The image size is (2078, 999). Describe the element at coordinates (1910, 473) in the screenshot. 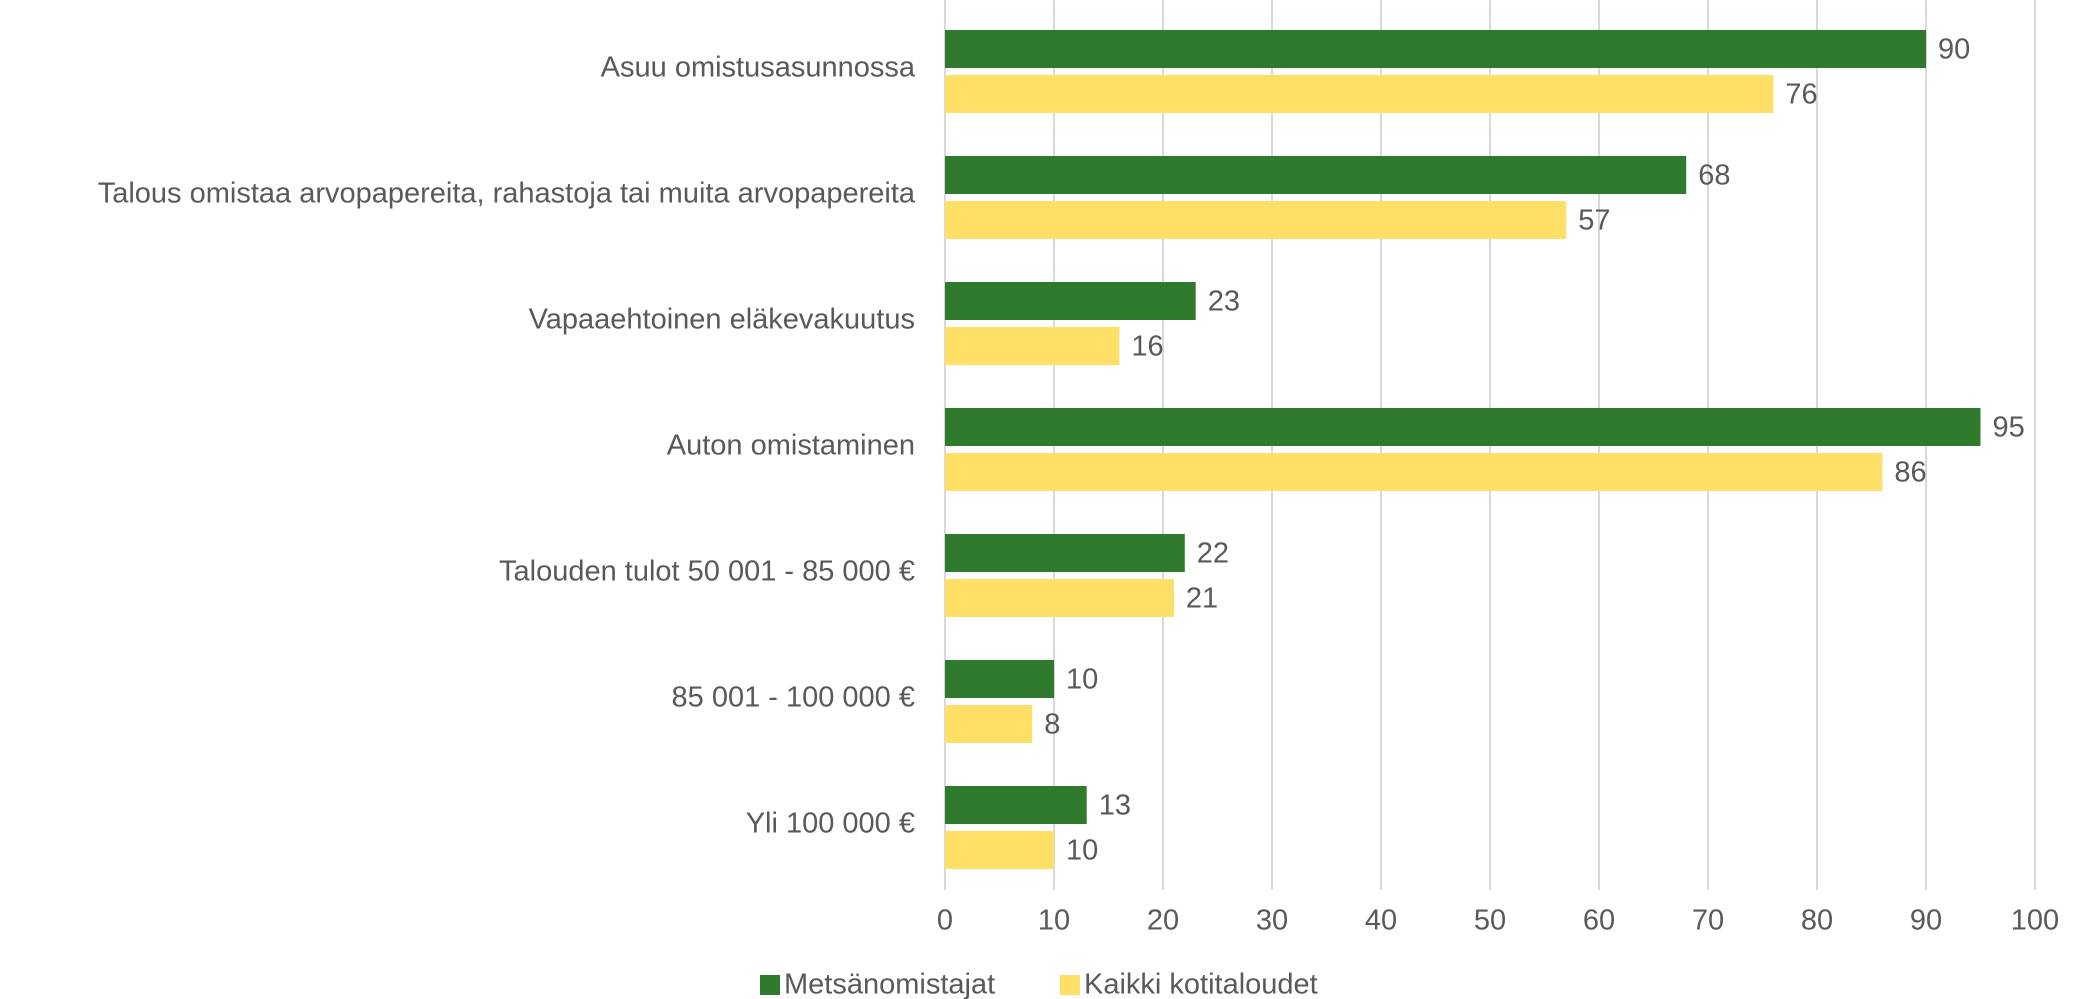

I see `data-label: 86` at that location.